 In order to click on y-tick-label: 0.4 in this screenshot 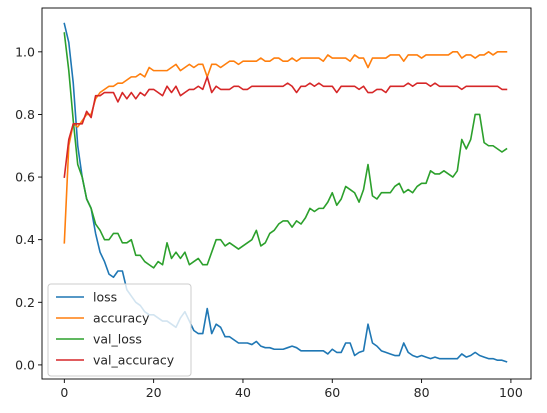, I will do `click(25, 239)`.